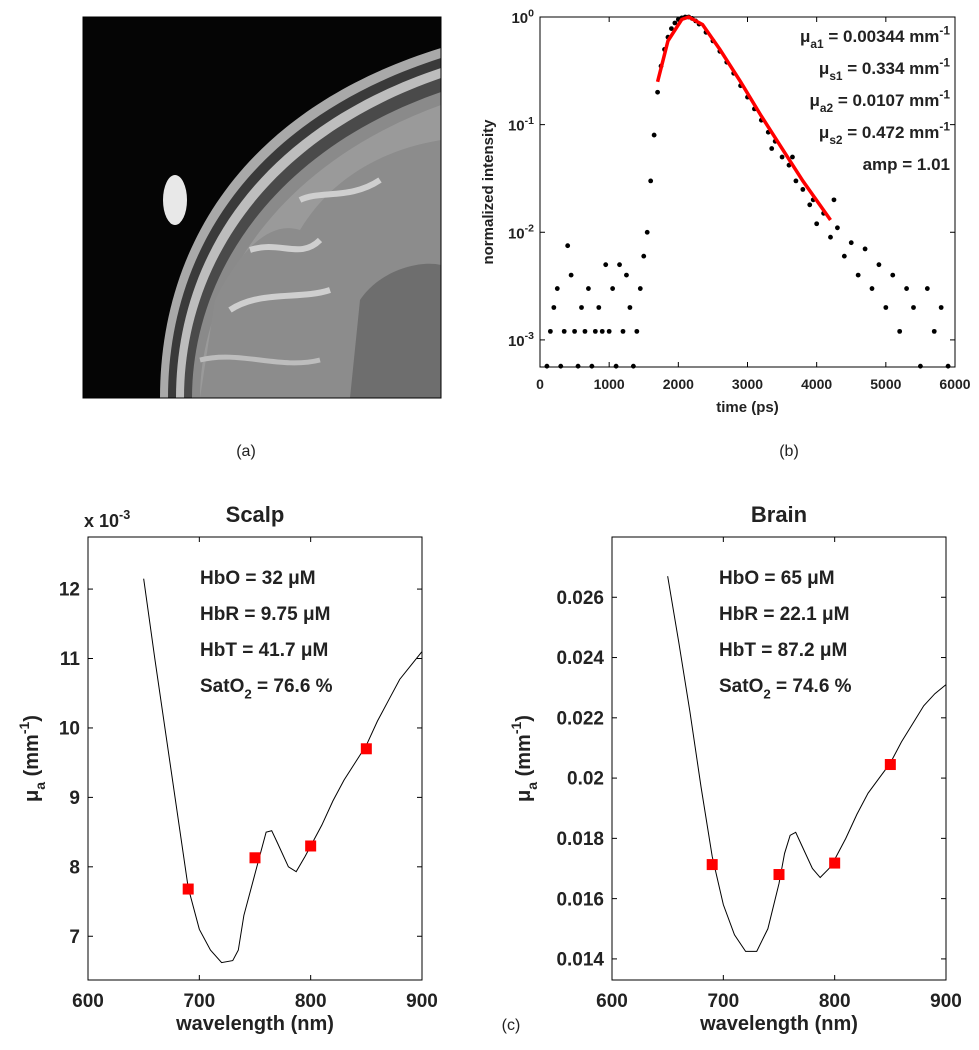 The image size is (979, 1050). I want to click on annotation-part: HbT = 41.7 μM, so click(264, 650).